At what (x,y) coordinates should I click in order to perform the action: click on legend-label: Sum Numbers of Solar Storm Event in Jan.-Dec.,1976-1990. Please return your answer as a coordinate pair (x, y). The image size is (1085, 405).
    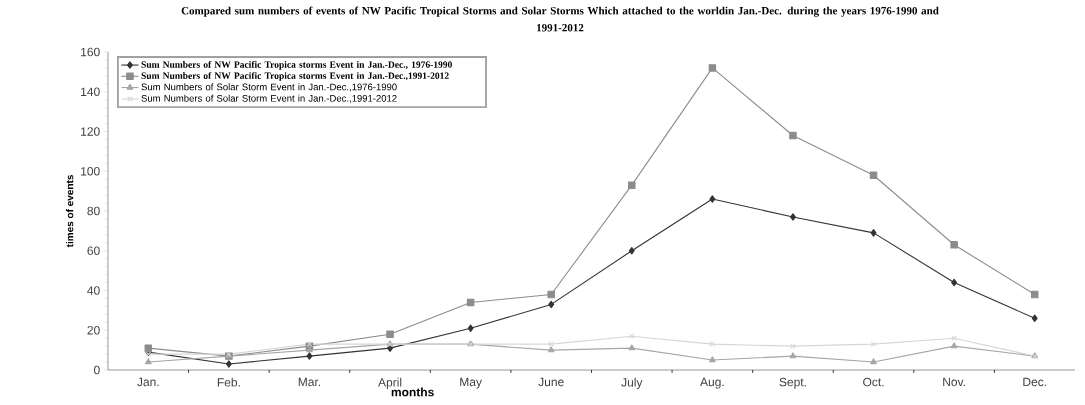
    Looking at the image, I should click on (269, 87).